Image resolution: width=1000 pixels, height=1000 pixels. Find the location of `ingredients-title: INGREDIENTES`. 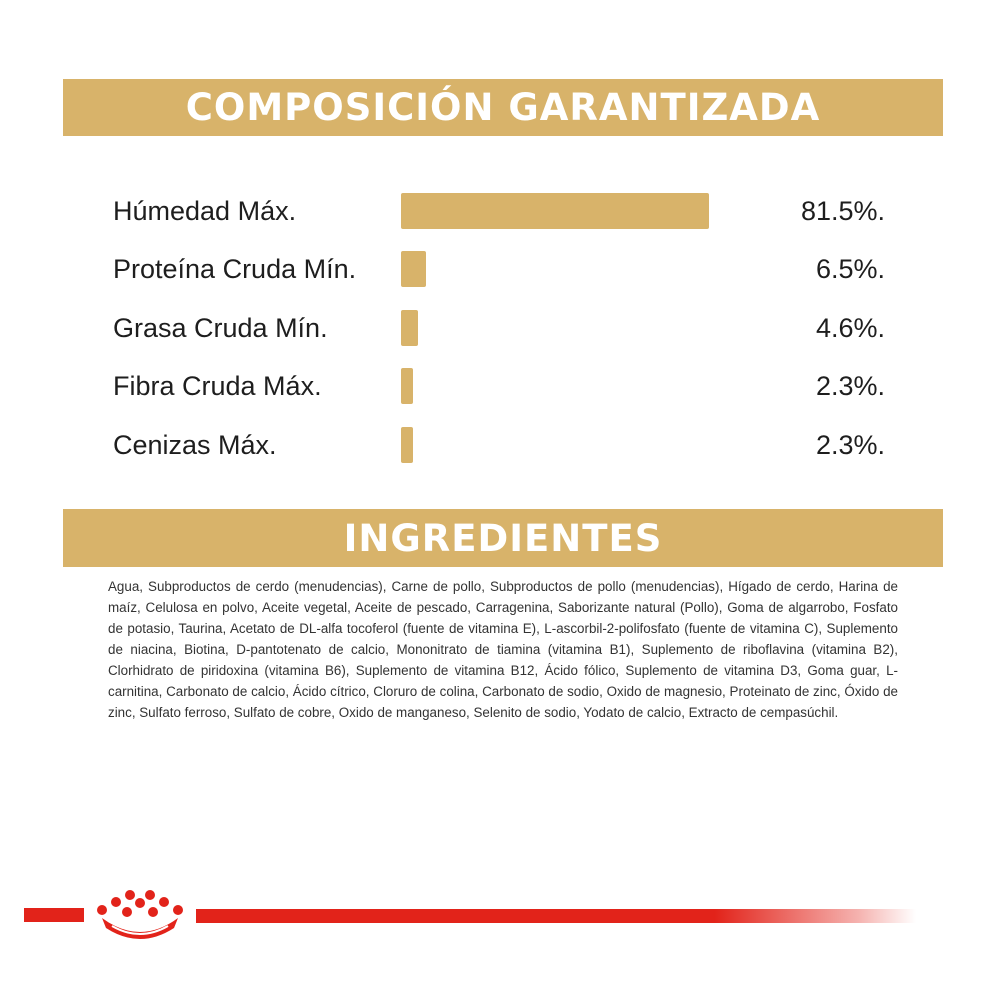

ingredients-title: INGREDIENTES is located at coordinates (503, 538).